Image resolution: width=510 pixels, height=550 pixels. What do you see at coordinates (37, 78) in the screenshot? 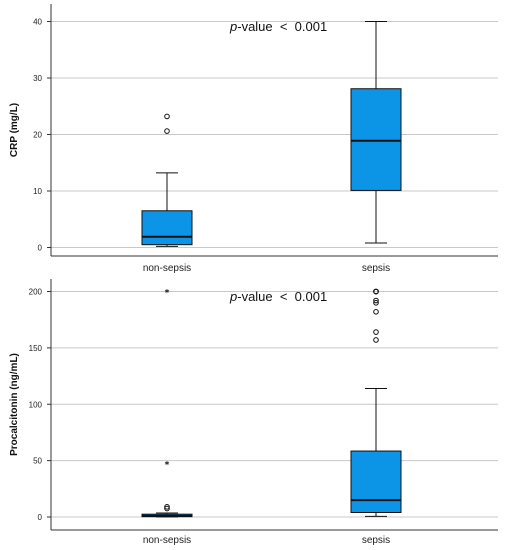
I see `y-tick-label: 30` at bounding box center [37, 78].